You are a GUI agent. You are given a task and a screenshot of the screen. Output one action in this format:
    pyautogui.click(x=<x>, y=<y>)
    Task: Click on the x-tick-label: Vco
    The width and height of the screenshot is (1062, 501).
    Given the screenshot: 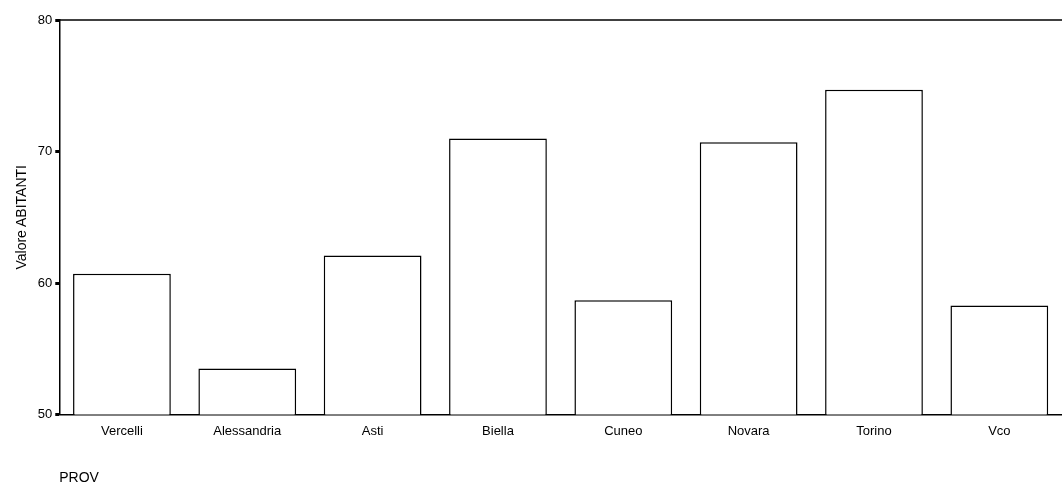 What is the action you would take?
    pyautogui.click(x=999, y=430)
    